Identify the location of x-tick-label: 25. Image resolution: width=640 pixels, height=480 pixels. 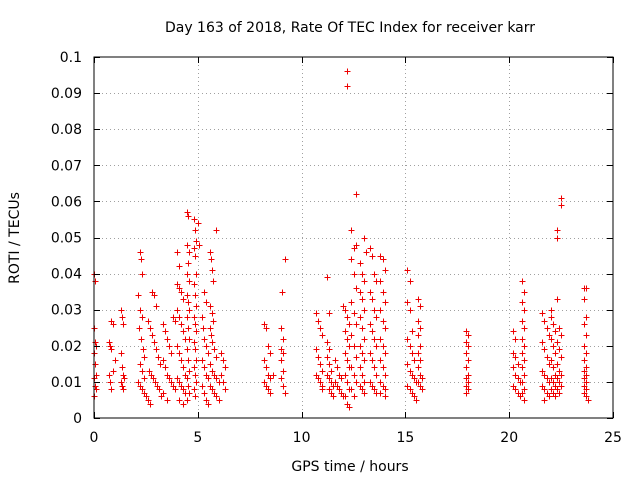
(613, 438).